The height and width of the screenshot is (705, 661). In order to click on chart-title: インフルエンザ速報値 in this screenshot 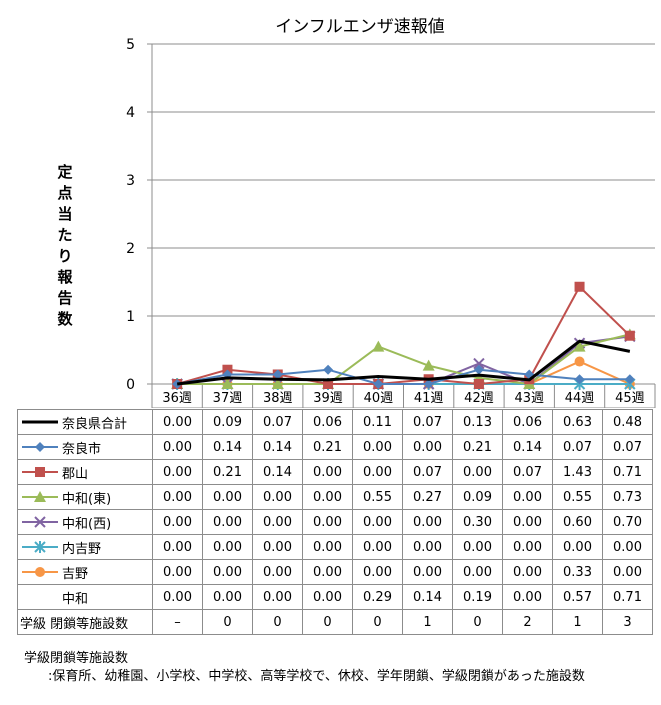, I will do `click(360, 27)`.